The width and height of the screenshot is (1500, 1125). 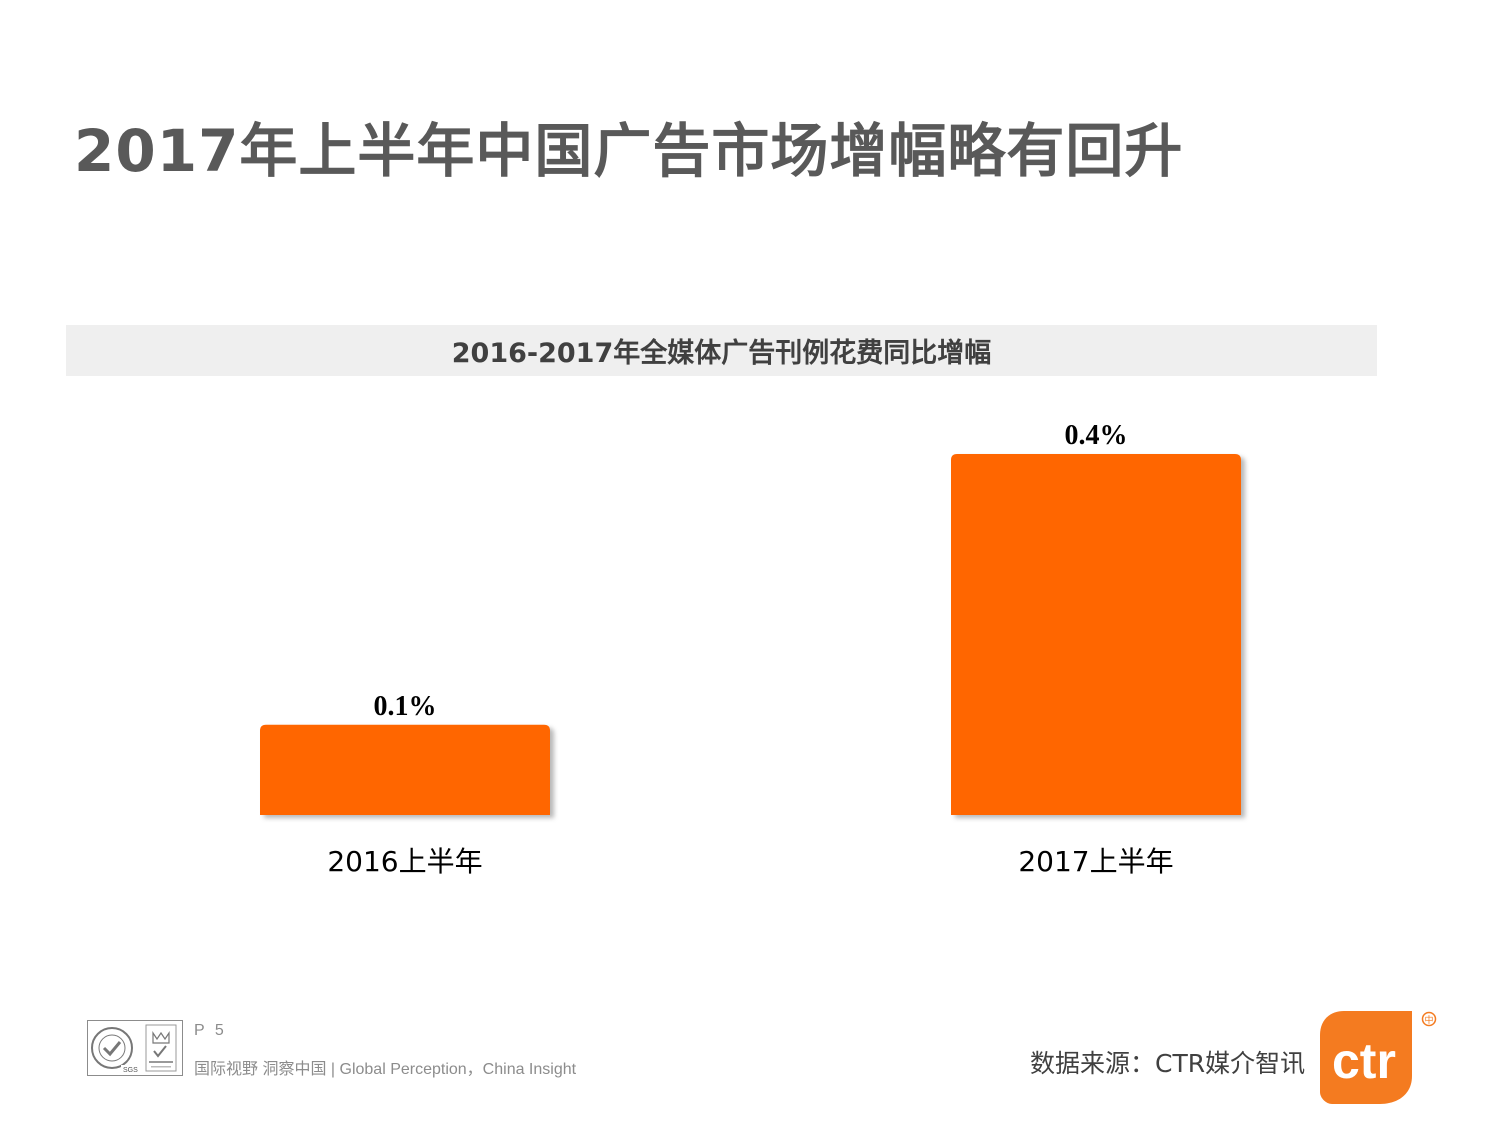 What do you see at coordinates (116, 1050) in the screenshot?
I see `sgs-cert-icon: SGS` at bounding box center [116, 1050].